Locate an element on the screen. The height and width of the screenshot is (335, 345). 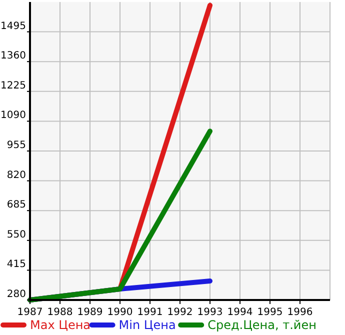
x-tick-label: 1996 is located at coordinates (300, 312).